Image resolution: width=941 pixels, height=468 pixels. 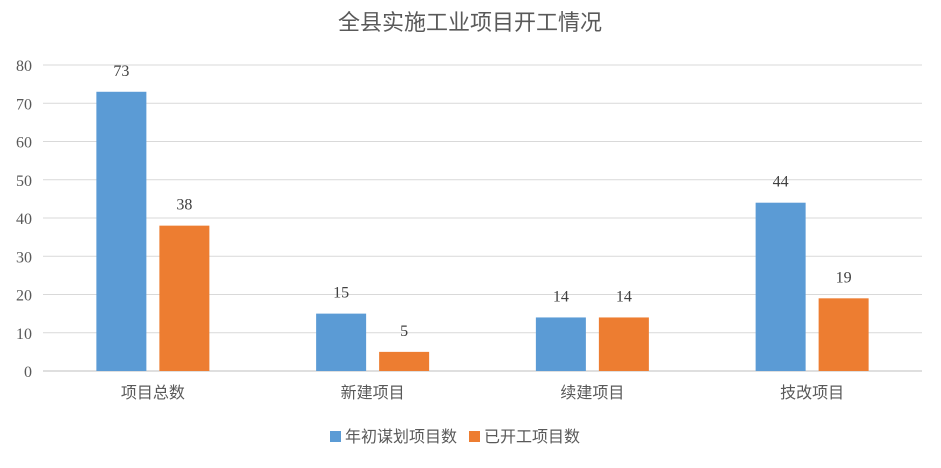 What do you see at coordinates (24, 257) in the screenshot?
I see `y-tick-label: 30` at bounding box center [24, 257].